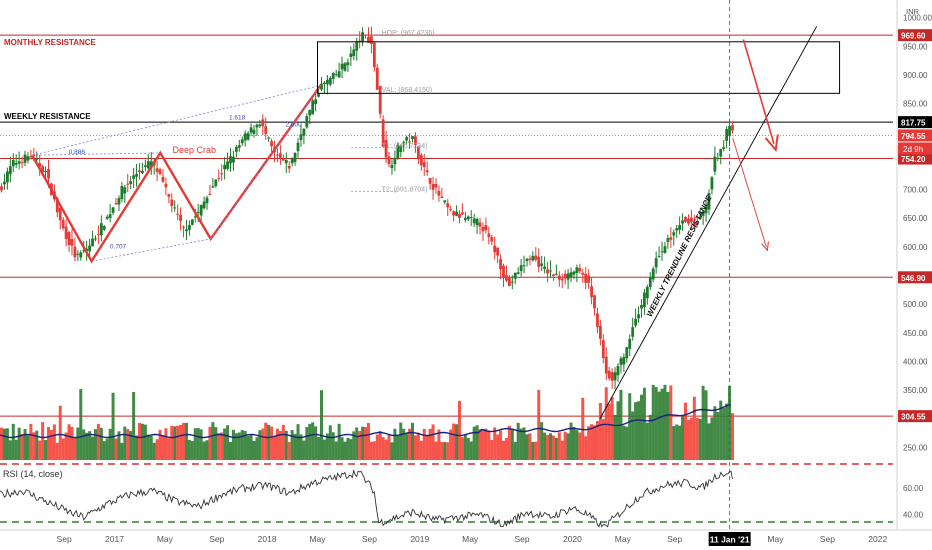 The height and width of the screenshot is (550, 932). I want to click on fib-label: 0.886, so click(77, 152).